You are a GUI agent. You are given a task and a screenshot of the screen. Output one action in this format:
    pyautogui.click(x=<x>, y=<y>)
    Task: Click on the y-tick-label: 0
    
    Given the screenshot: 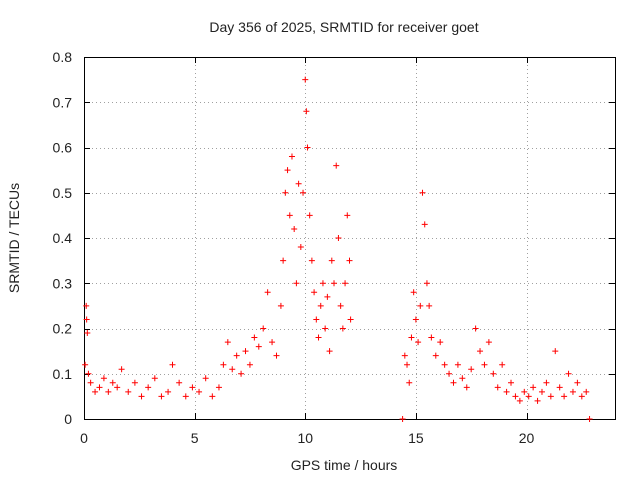 What is the action you would take?
    pyautogui.click(x=68, y=419)
    